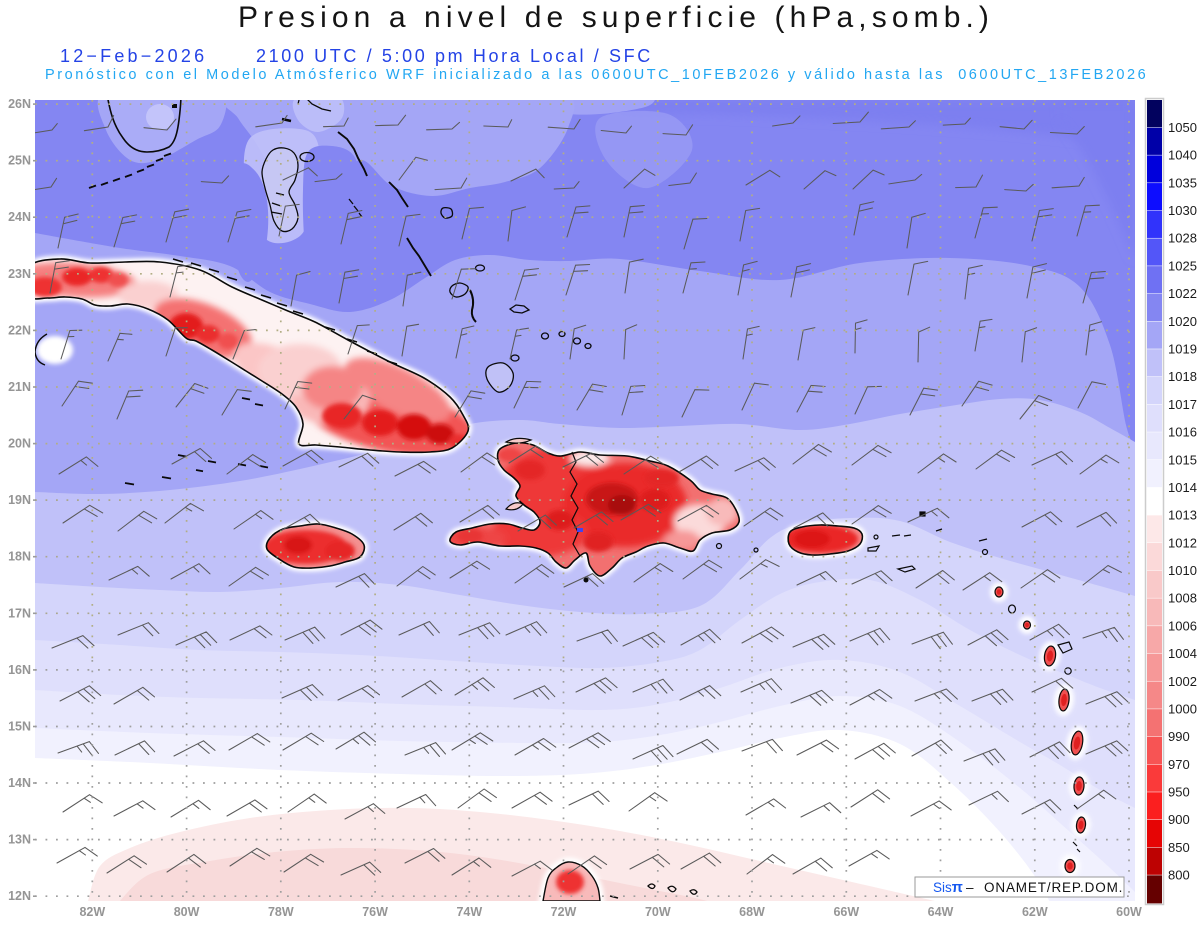  I want to click on svg-text: 62W, so click(1035, 912).